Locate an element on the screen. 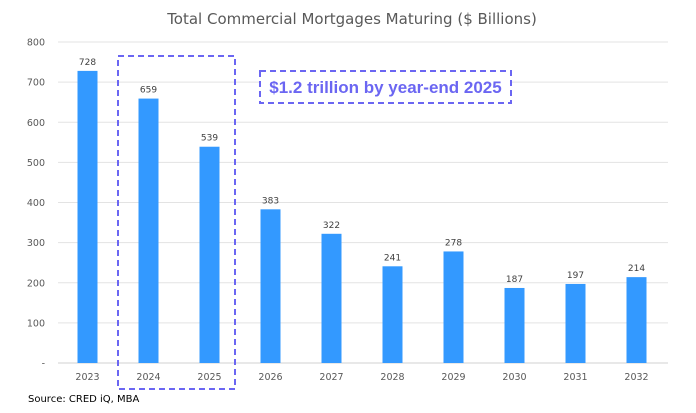 This screenshot has width=696, height=413. x-axis-ticks: 2023 2024 2025 2026 2027 2028 2029 2030 2031 2032 is located at coordinates (361, 377).